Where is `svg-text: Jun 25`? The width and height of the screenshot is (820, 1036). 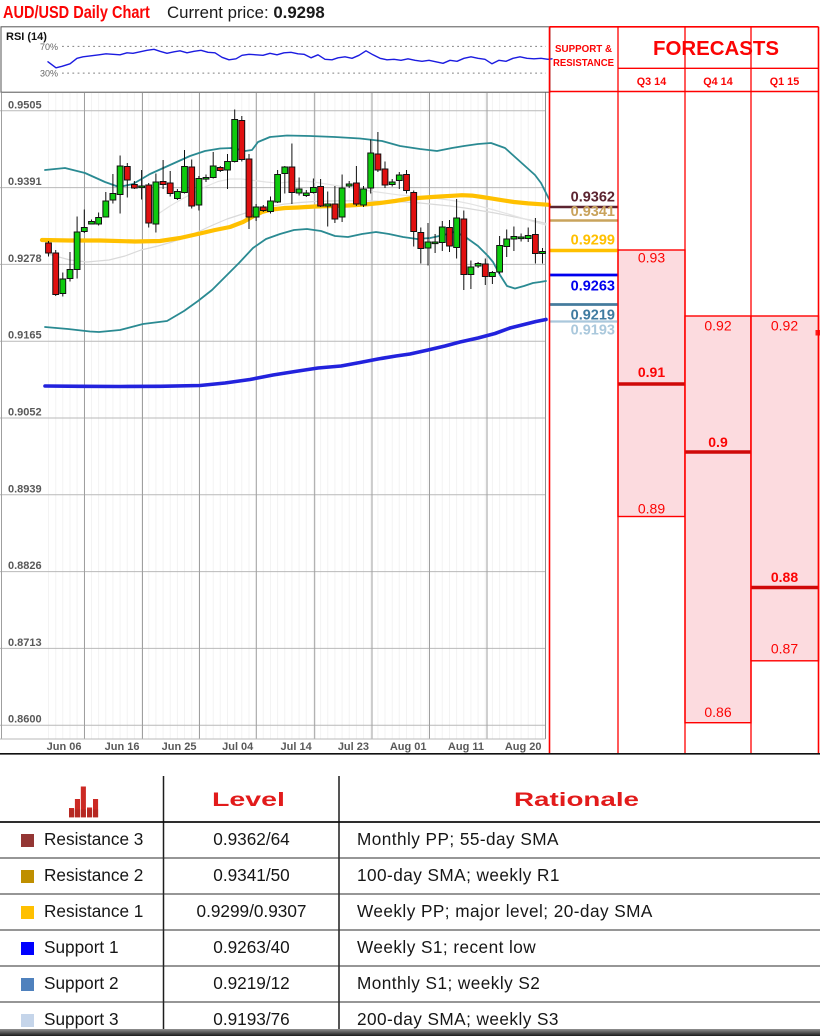
svg-text: Jun 25 is located at coordinates (179, 747).